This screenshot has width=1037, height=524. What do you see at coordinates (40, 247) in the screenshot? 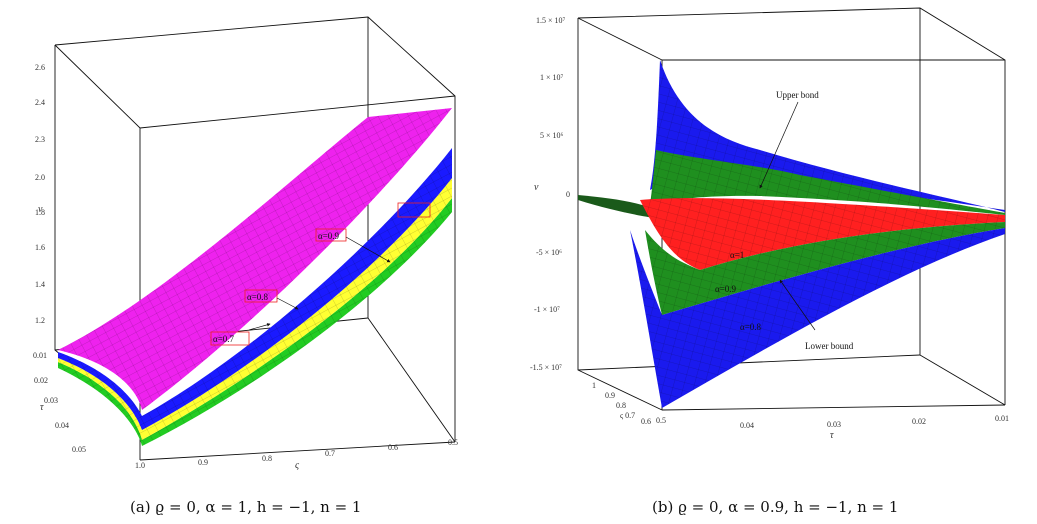
I see `z-tick: 1.6` at bounding box center [40, 247].